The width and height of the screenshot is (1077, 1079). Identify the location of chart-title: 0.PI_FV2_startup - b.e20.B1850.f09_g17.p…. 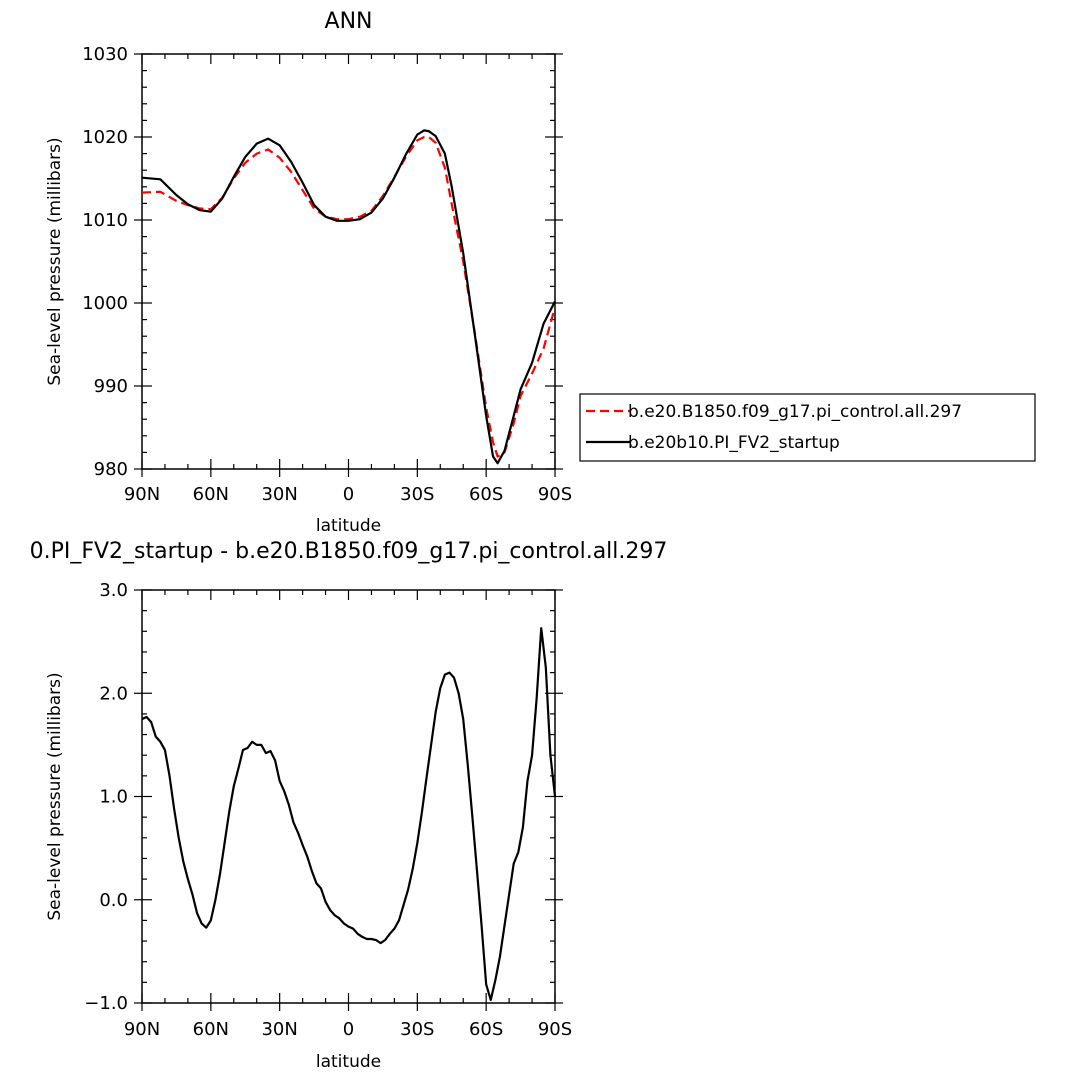
(349, 551).